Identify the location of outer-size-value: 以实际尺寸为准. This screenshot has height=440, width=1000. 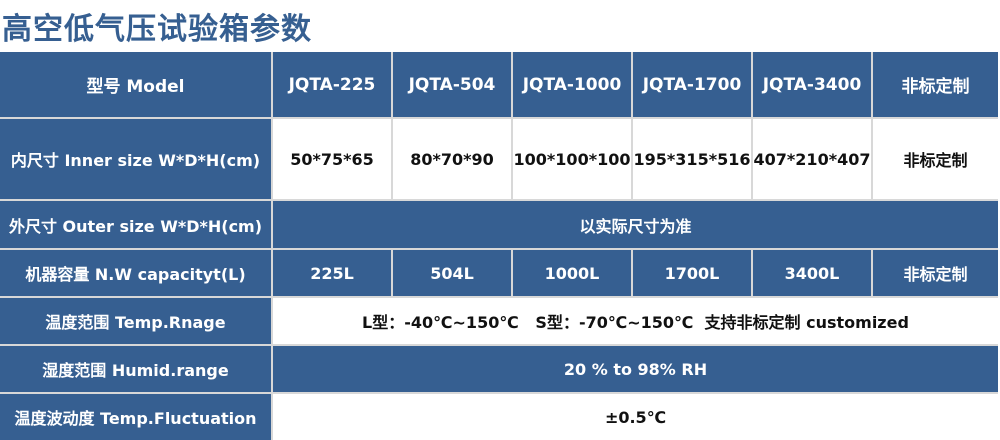
(635, 224).